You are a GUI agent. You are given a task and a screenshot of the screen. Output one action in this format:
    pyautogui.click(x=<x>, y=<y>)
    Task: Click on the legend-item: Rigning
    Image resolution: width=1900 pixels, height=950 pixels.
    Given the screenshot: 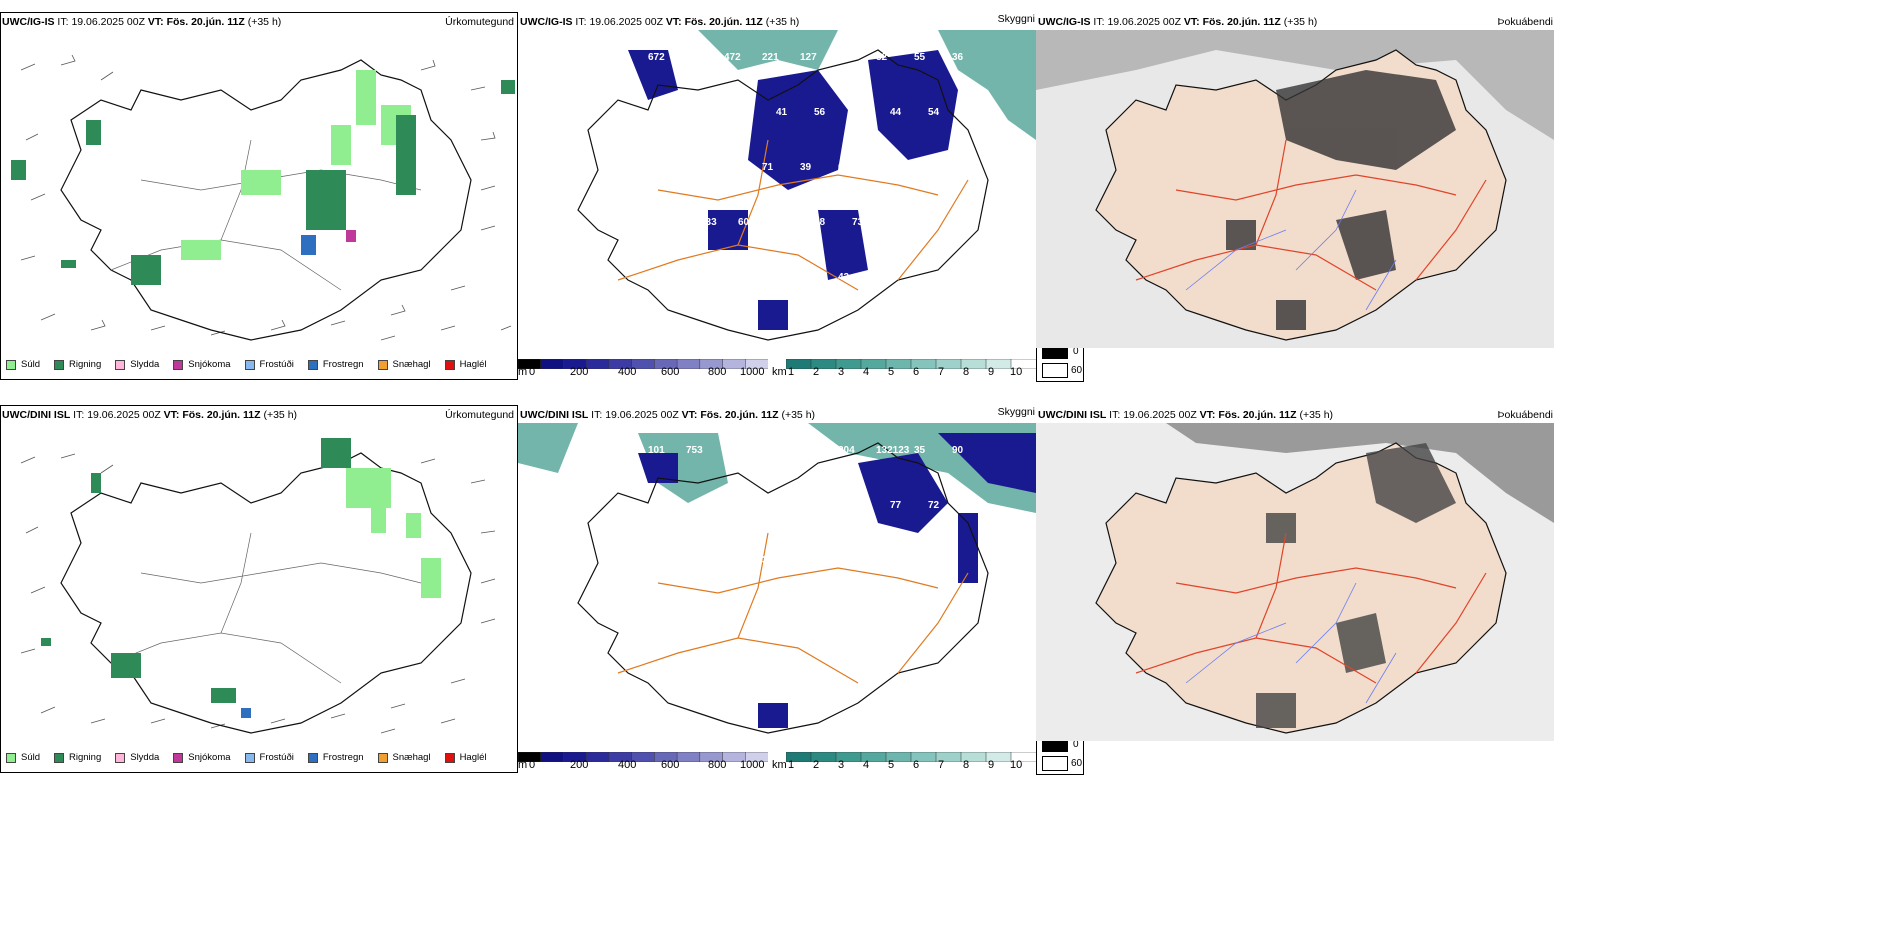 What is the action you would take?
    pyautogui.click(x=77, y=757)
    